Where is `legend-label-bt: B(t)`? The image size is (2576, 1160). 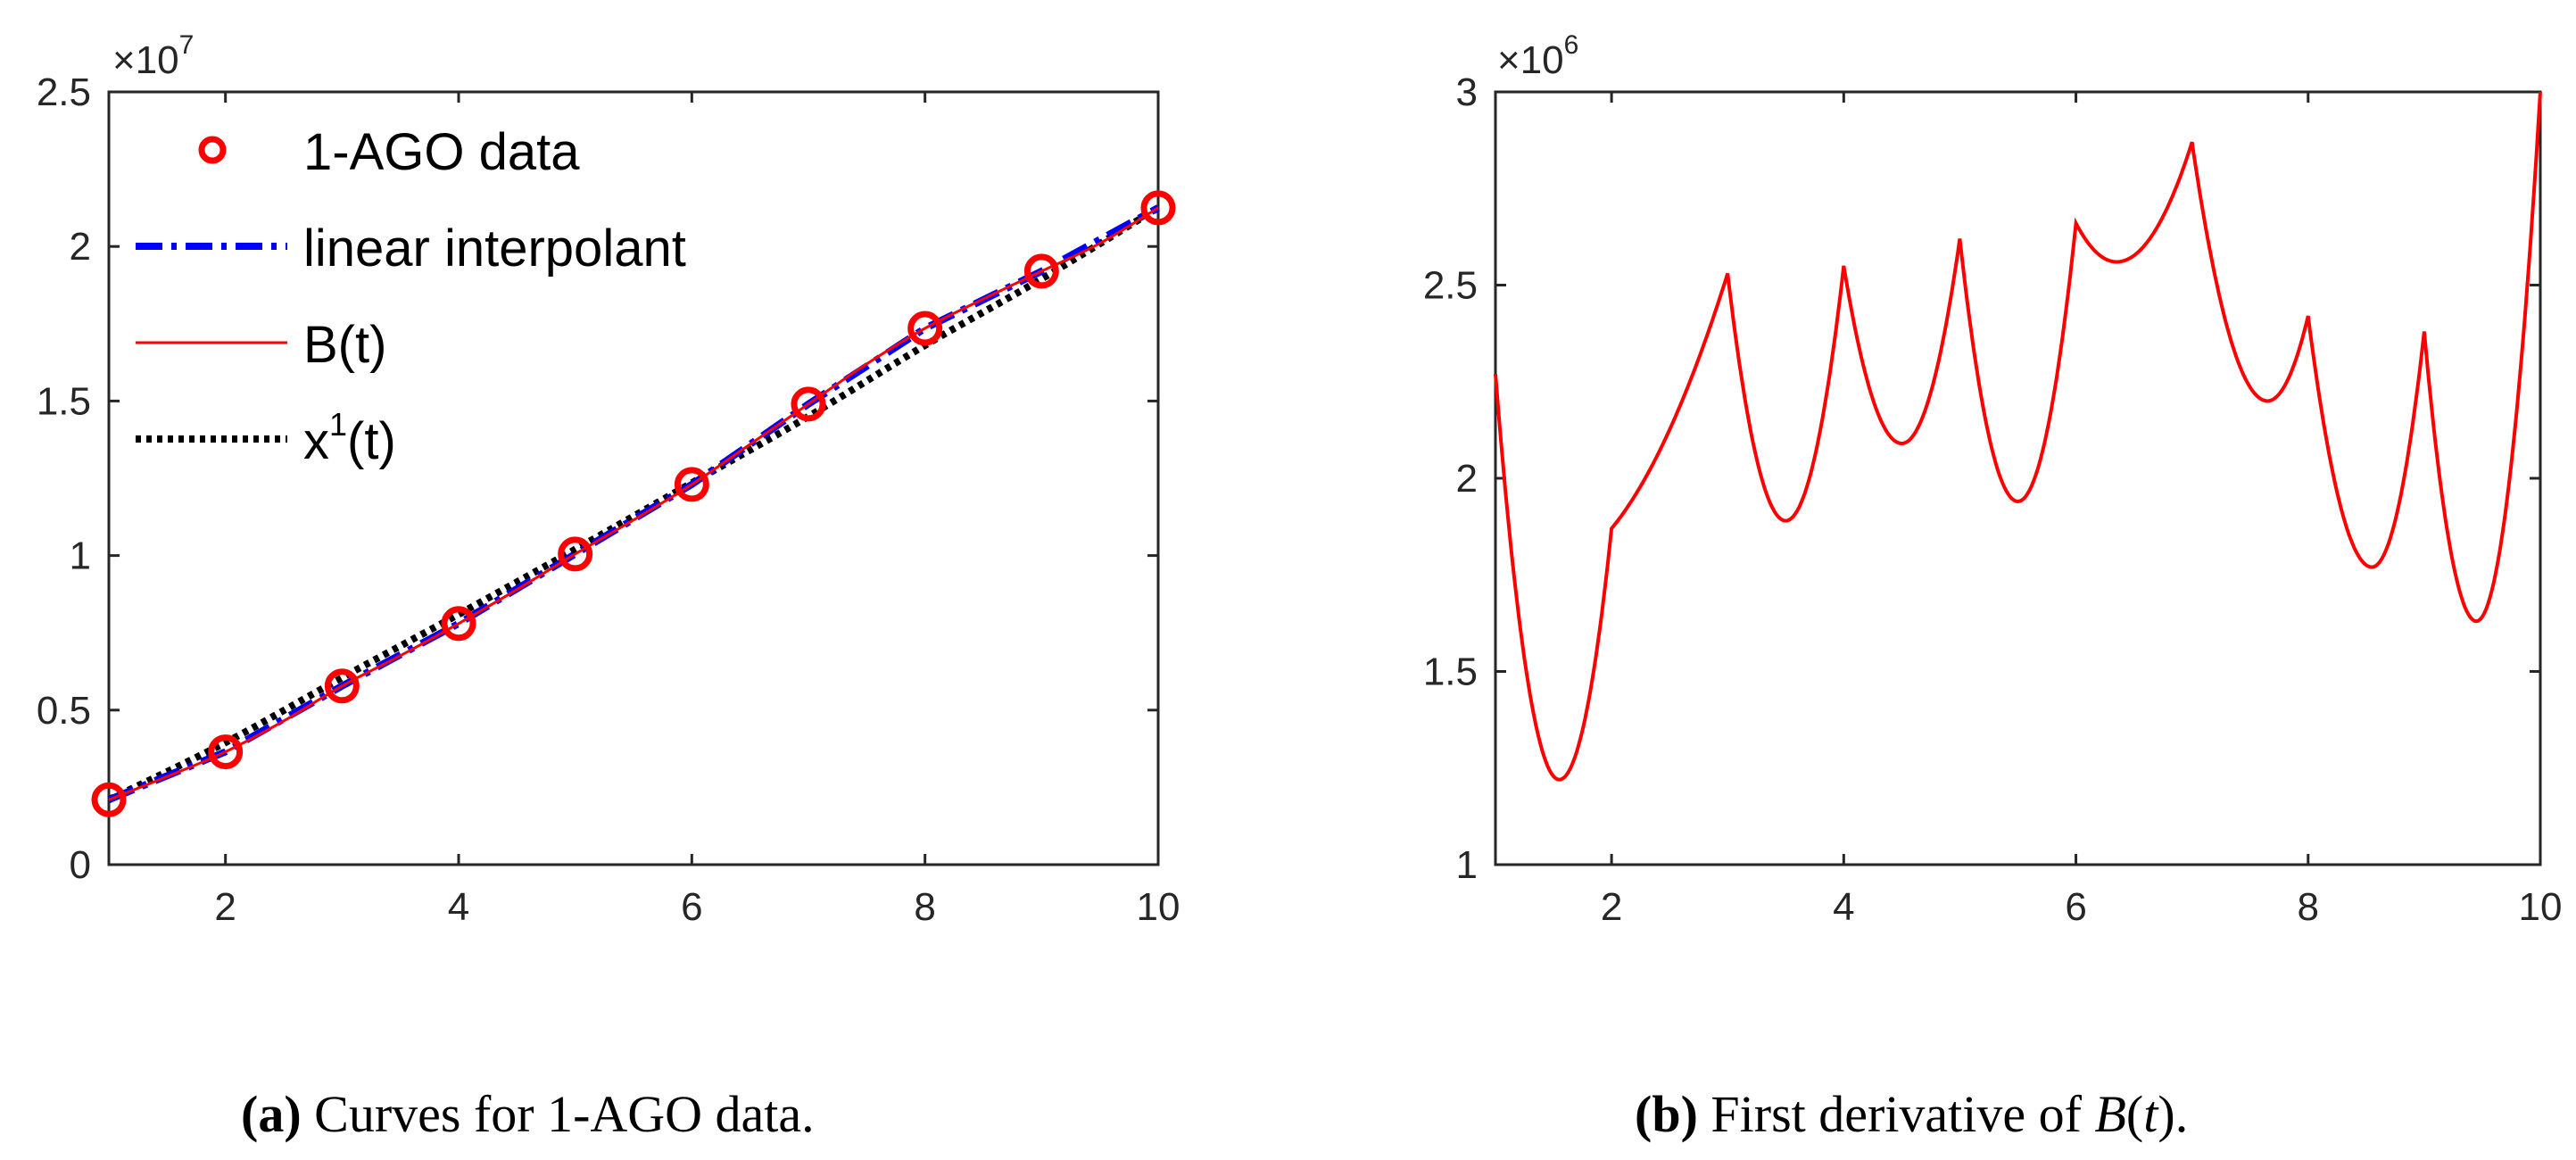
legend-label-bt: B(t) is located at coordinates (344, 345).